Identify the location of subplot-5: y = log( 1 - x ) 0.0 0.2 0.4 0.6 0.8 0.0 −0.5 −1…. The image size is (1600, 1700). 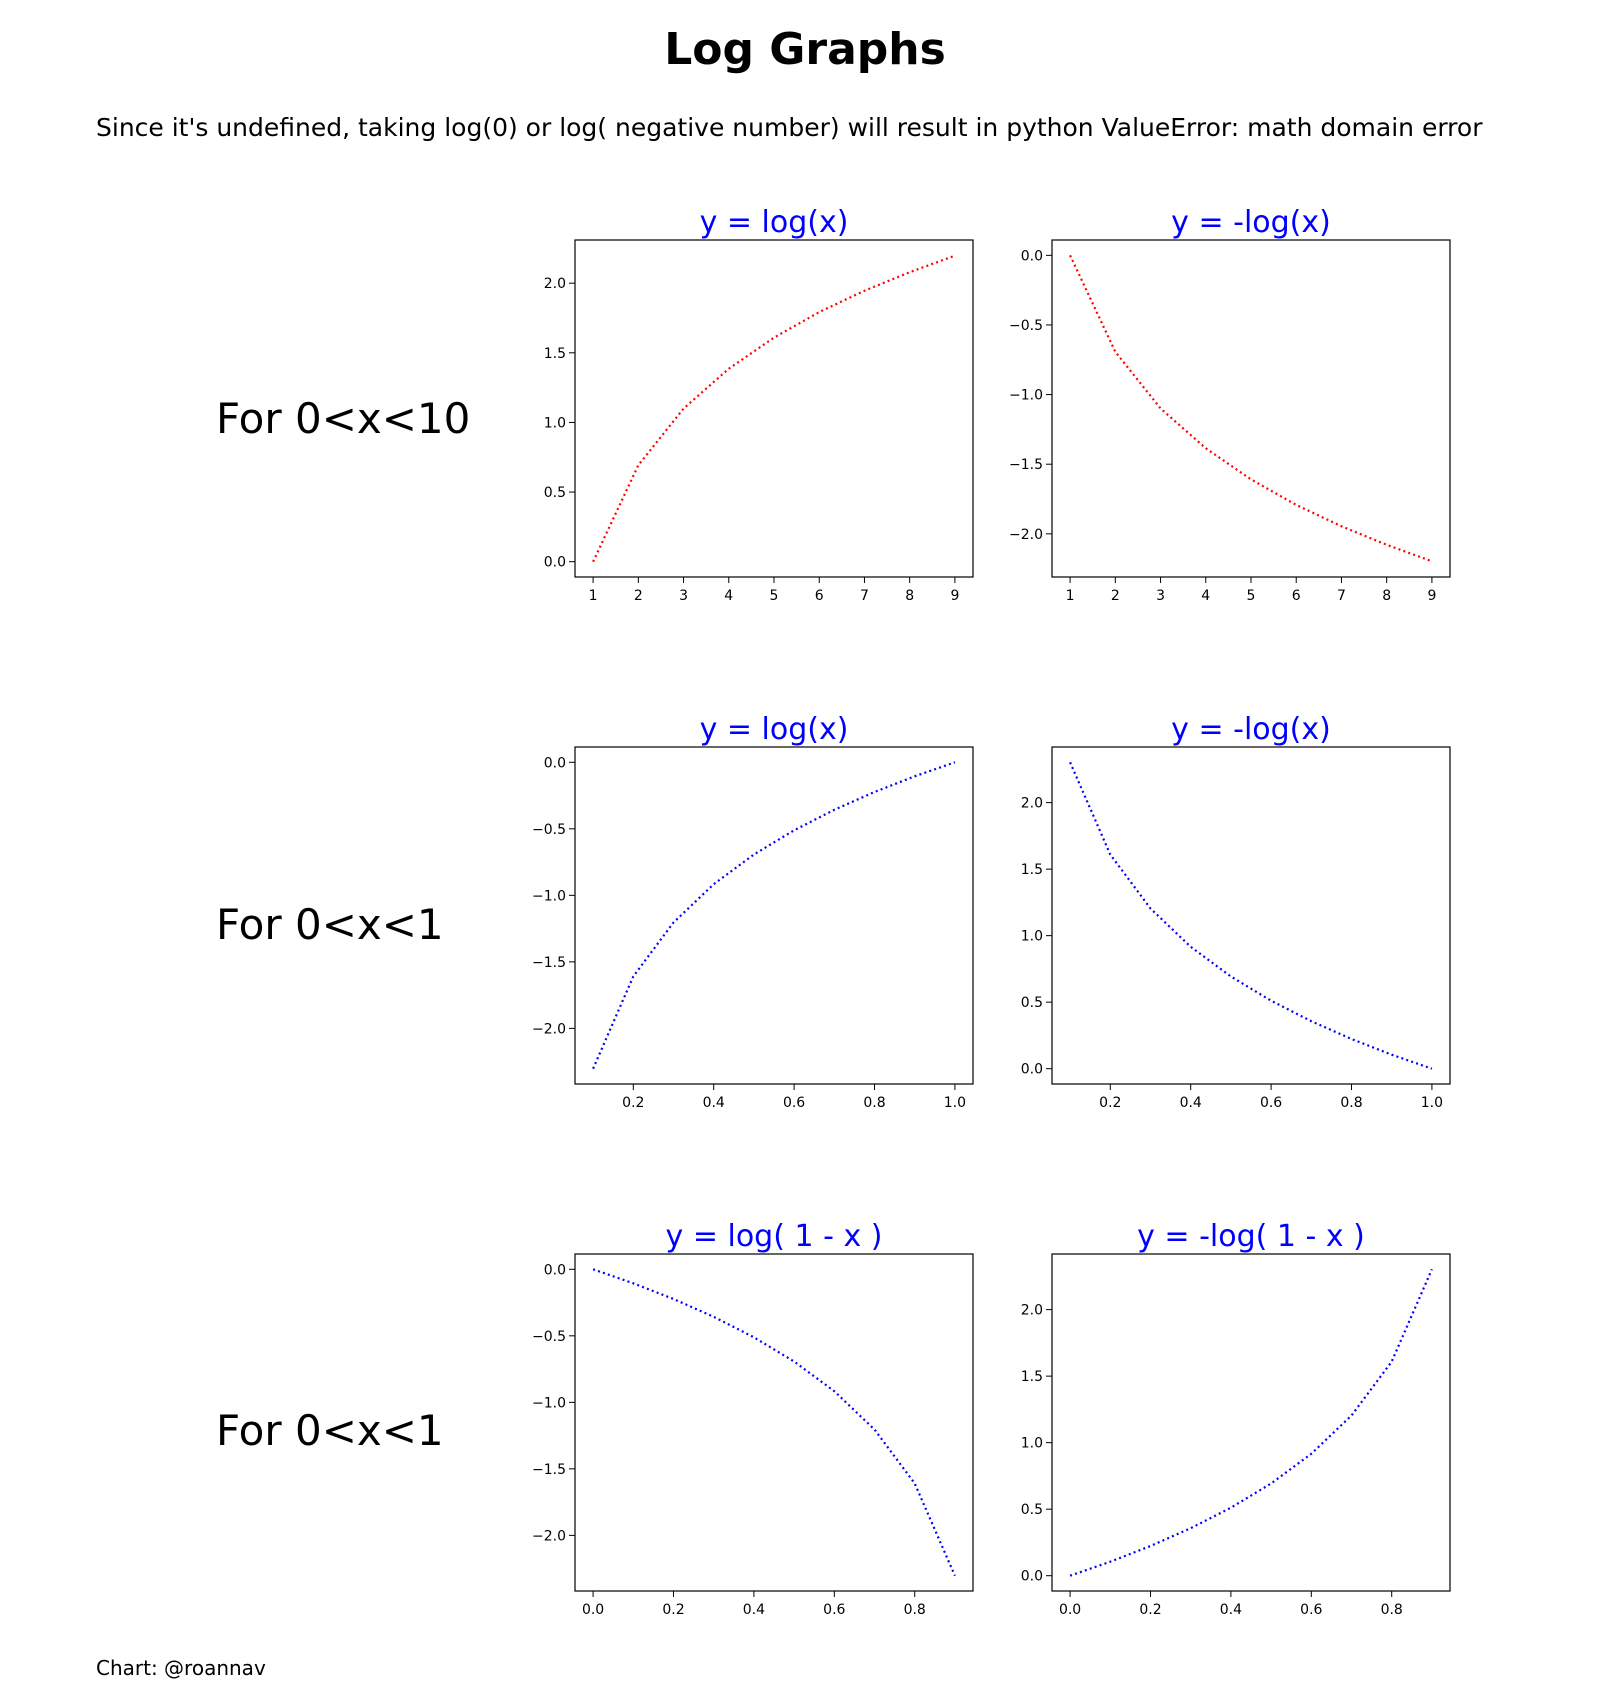
(753, 1418).